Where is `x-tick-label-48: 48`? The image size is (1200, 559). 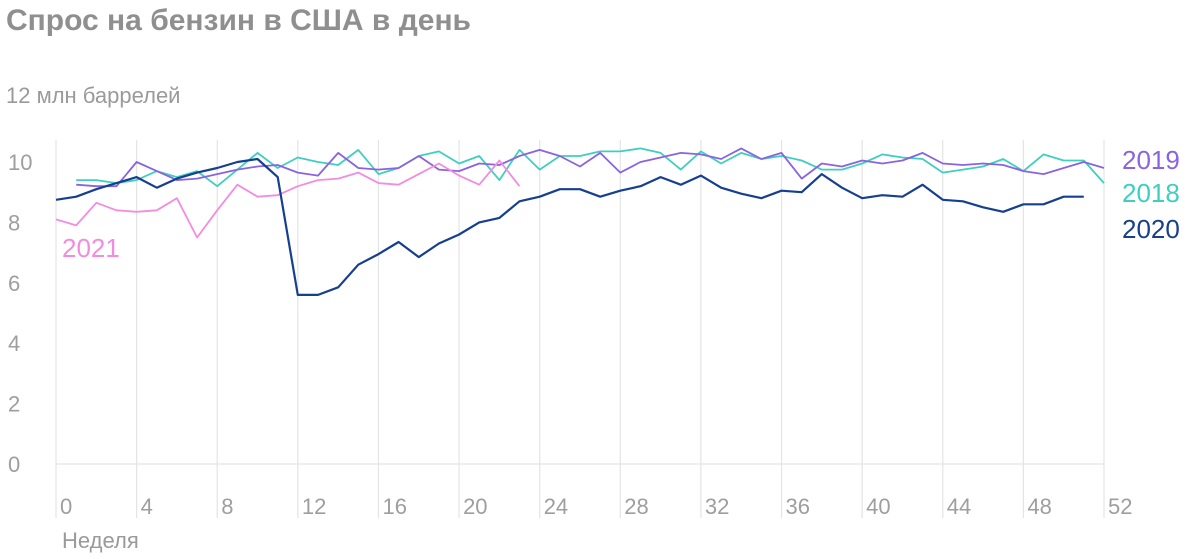
x-tick-label-48: 48 is located at coordinates (1039, 506).